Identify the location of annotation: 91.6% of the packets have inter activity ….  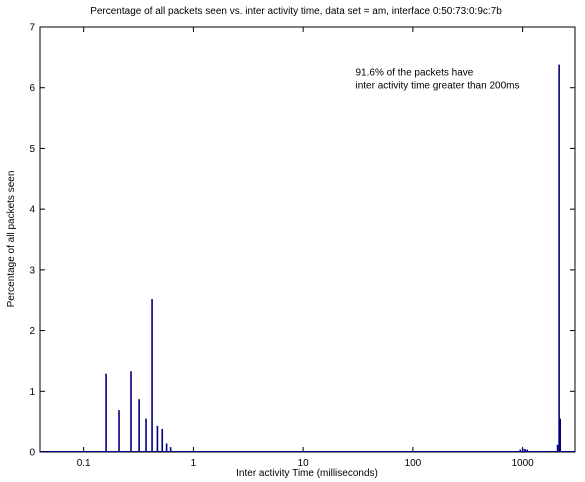
(438, 80).